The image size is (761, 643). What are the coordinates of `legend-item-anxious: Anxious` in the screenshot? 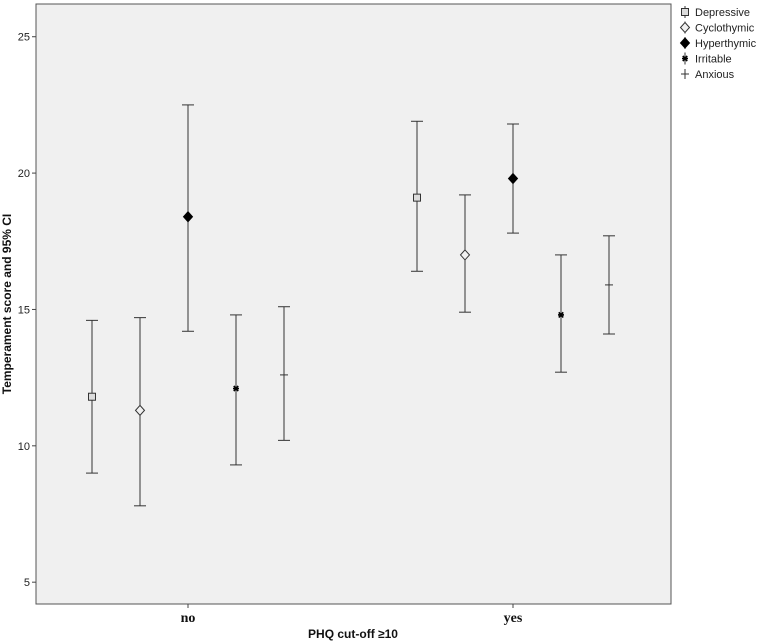 It's located at (708, 75).